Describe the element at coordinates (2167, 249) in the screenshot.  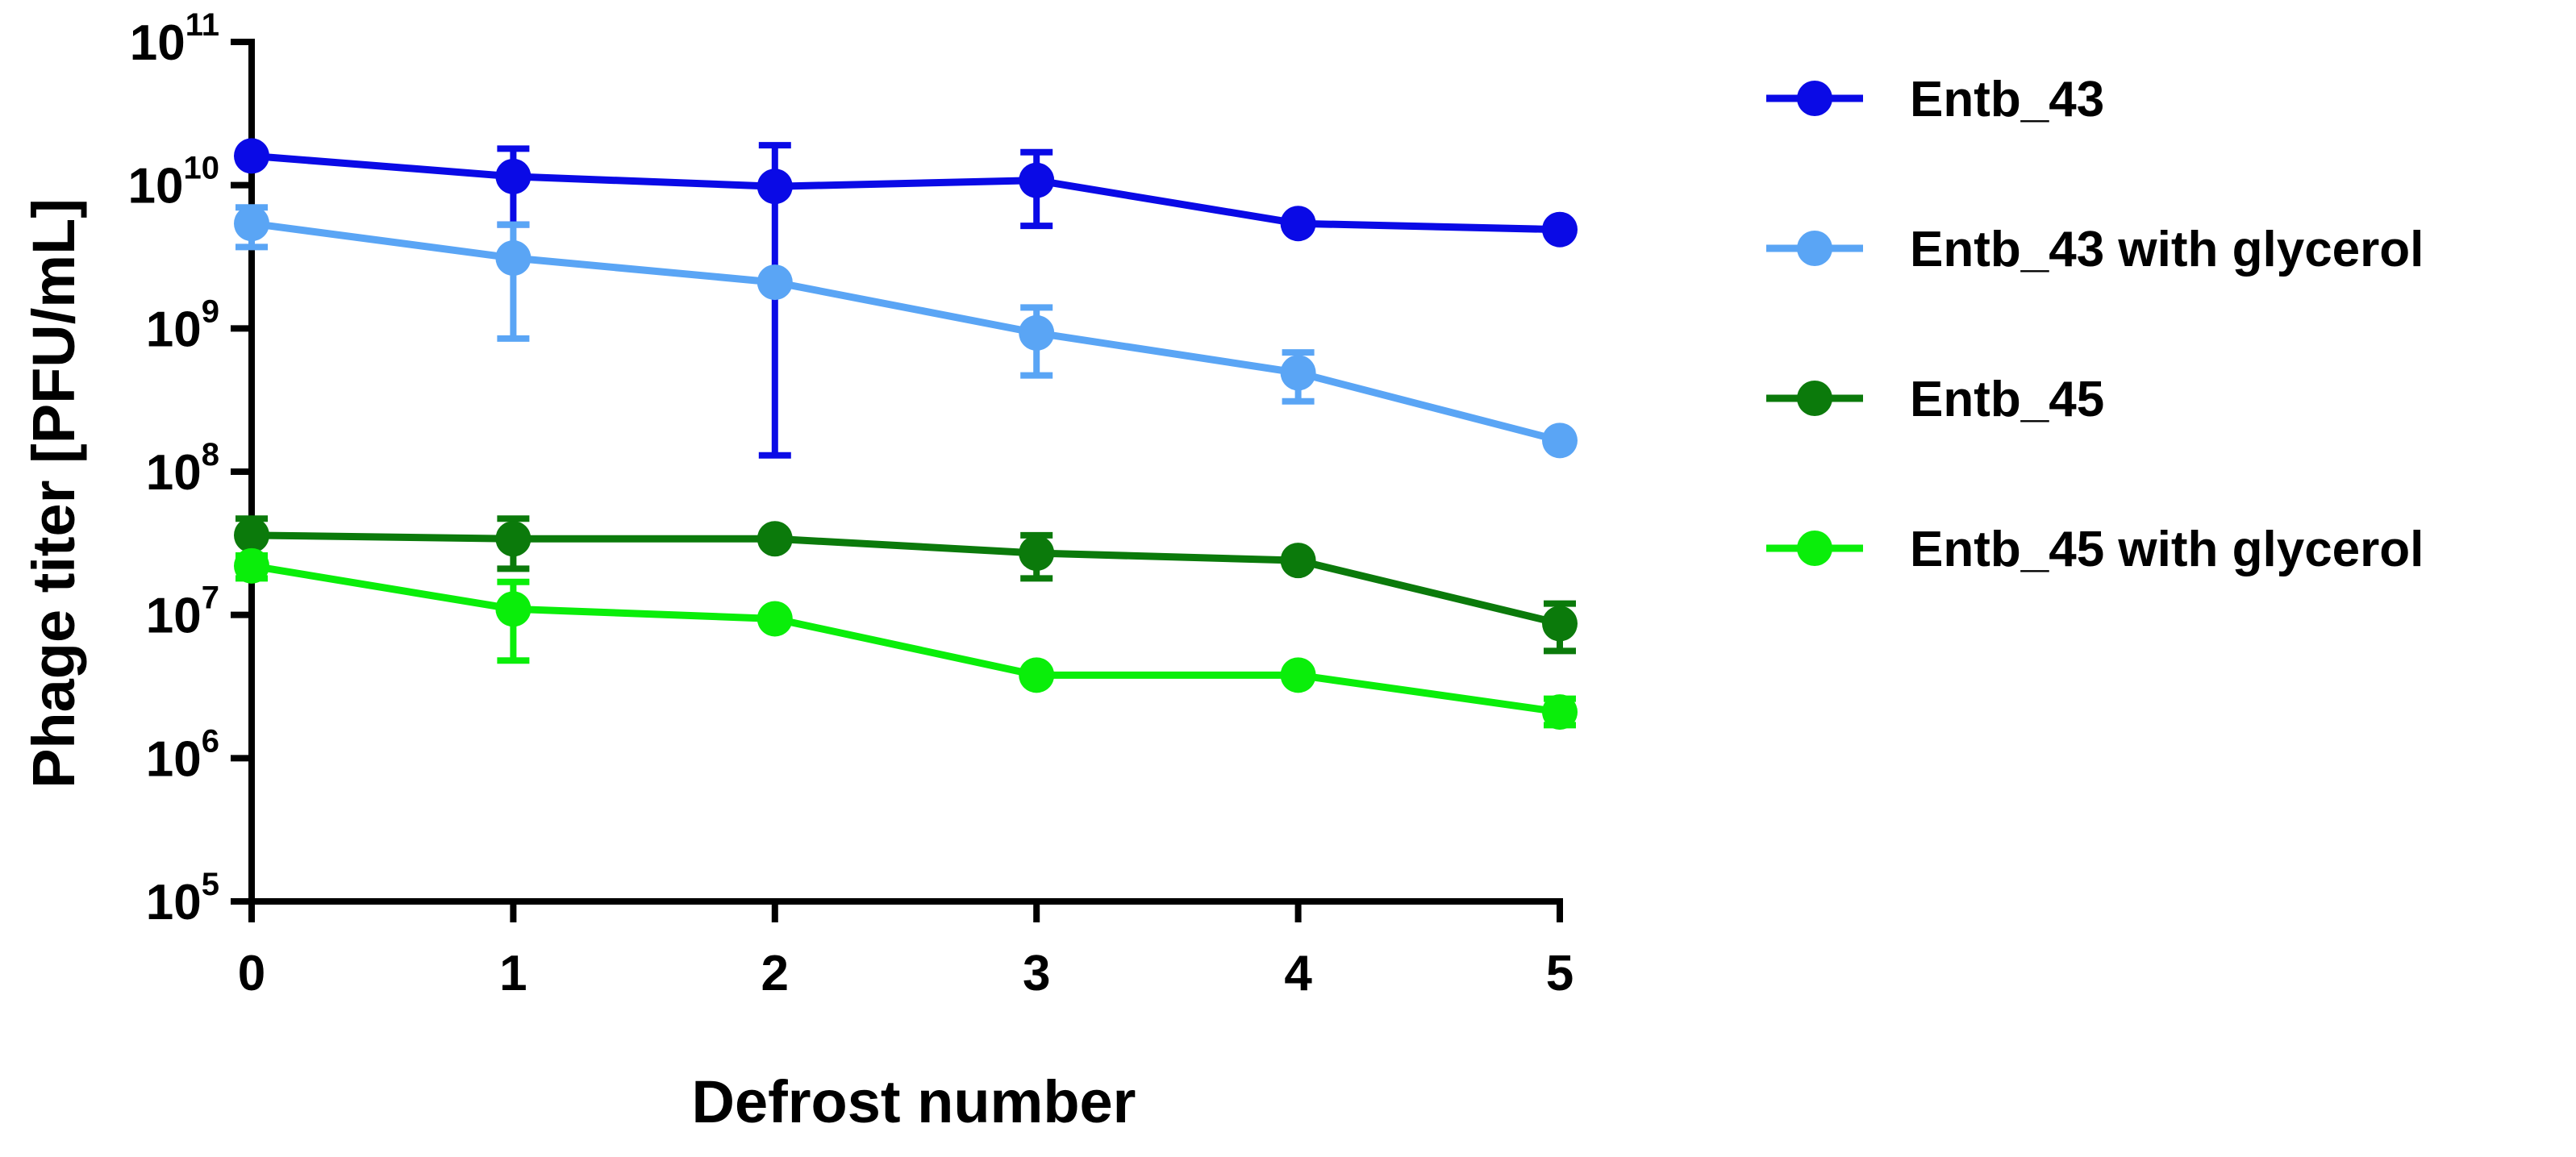
I see `legend-label: Entb_43 with glycerol` at that location.